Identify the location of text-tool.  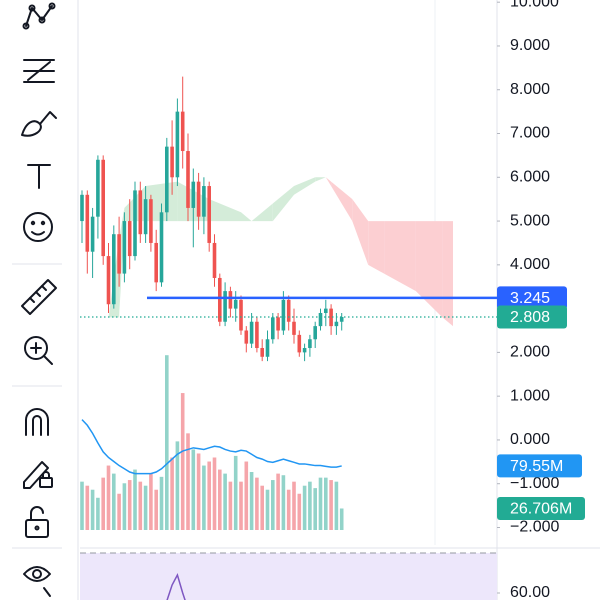
(39, 176).